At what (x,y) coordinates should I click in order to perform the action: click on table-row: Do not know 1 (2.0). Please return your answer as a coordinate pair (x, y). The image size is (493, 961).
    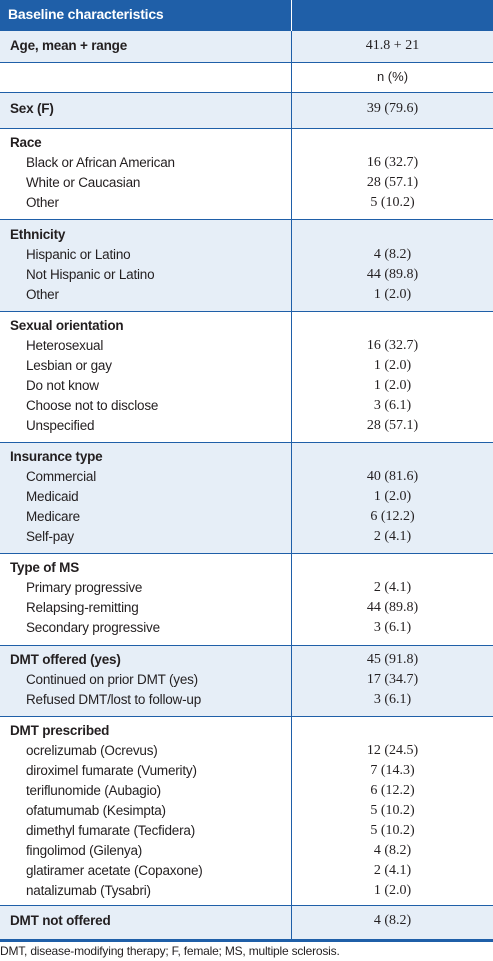
    Looking at the image, I should click on (246, 386).